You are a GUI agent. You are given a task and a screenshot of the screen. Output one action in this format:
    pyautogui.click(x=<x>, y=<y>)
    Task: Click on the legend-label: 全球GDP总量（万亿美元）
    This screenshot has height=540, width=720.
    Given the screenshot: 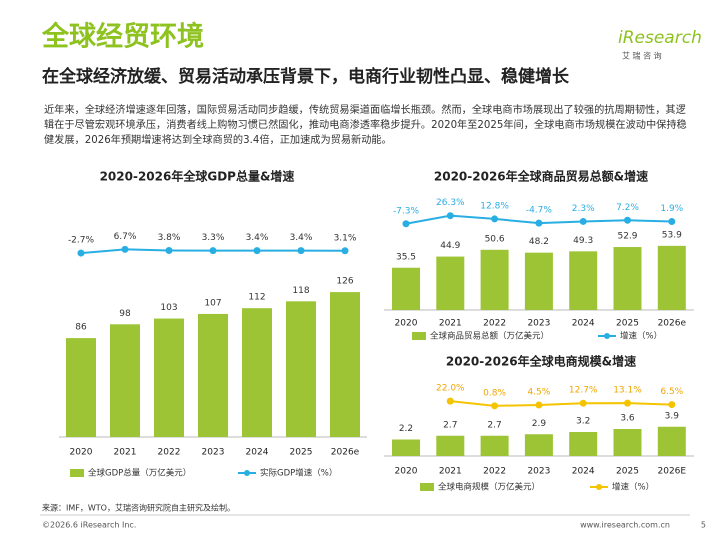 What is the action you would take?
    pyautogui.click(x=139, y=473)
    